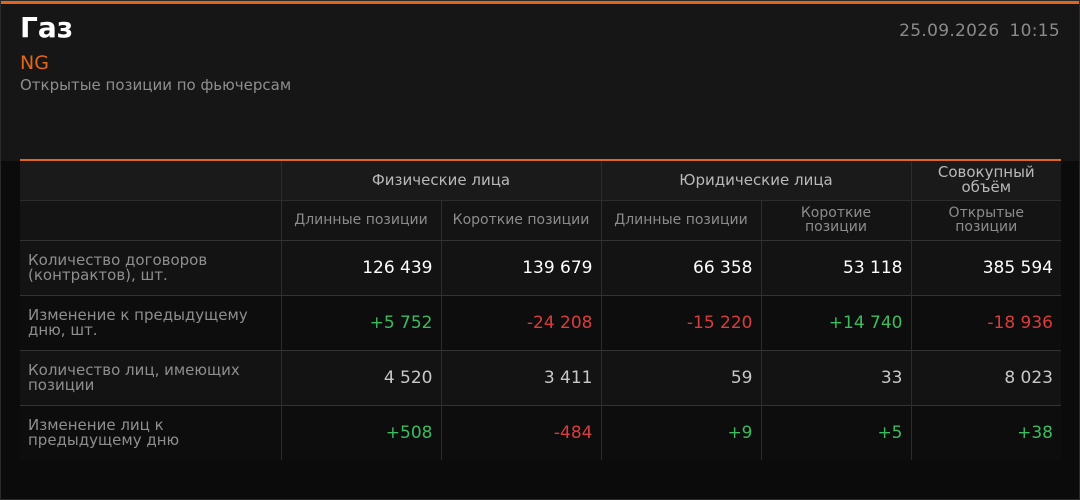  Describe the element at coordinates (150, 377) in the screenshot. I see `row-label: Количество лиц, имеющих позиции` at that location.